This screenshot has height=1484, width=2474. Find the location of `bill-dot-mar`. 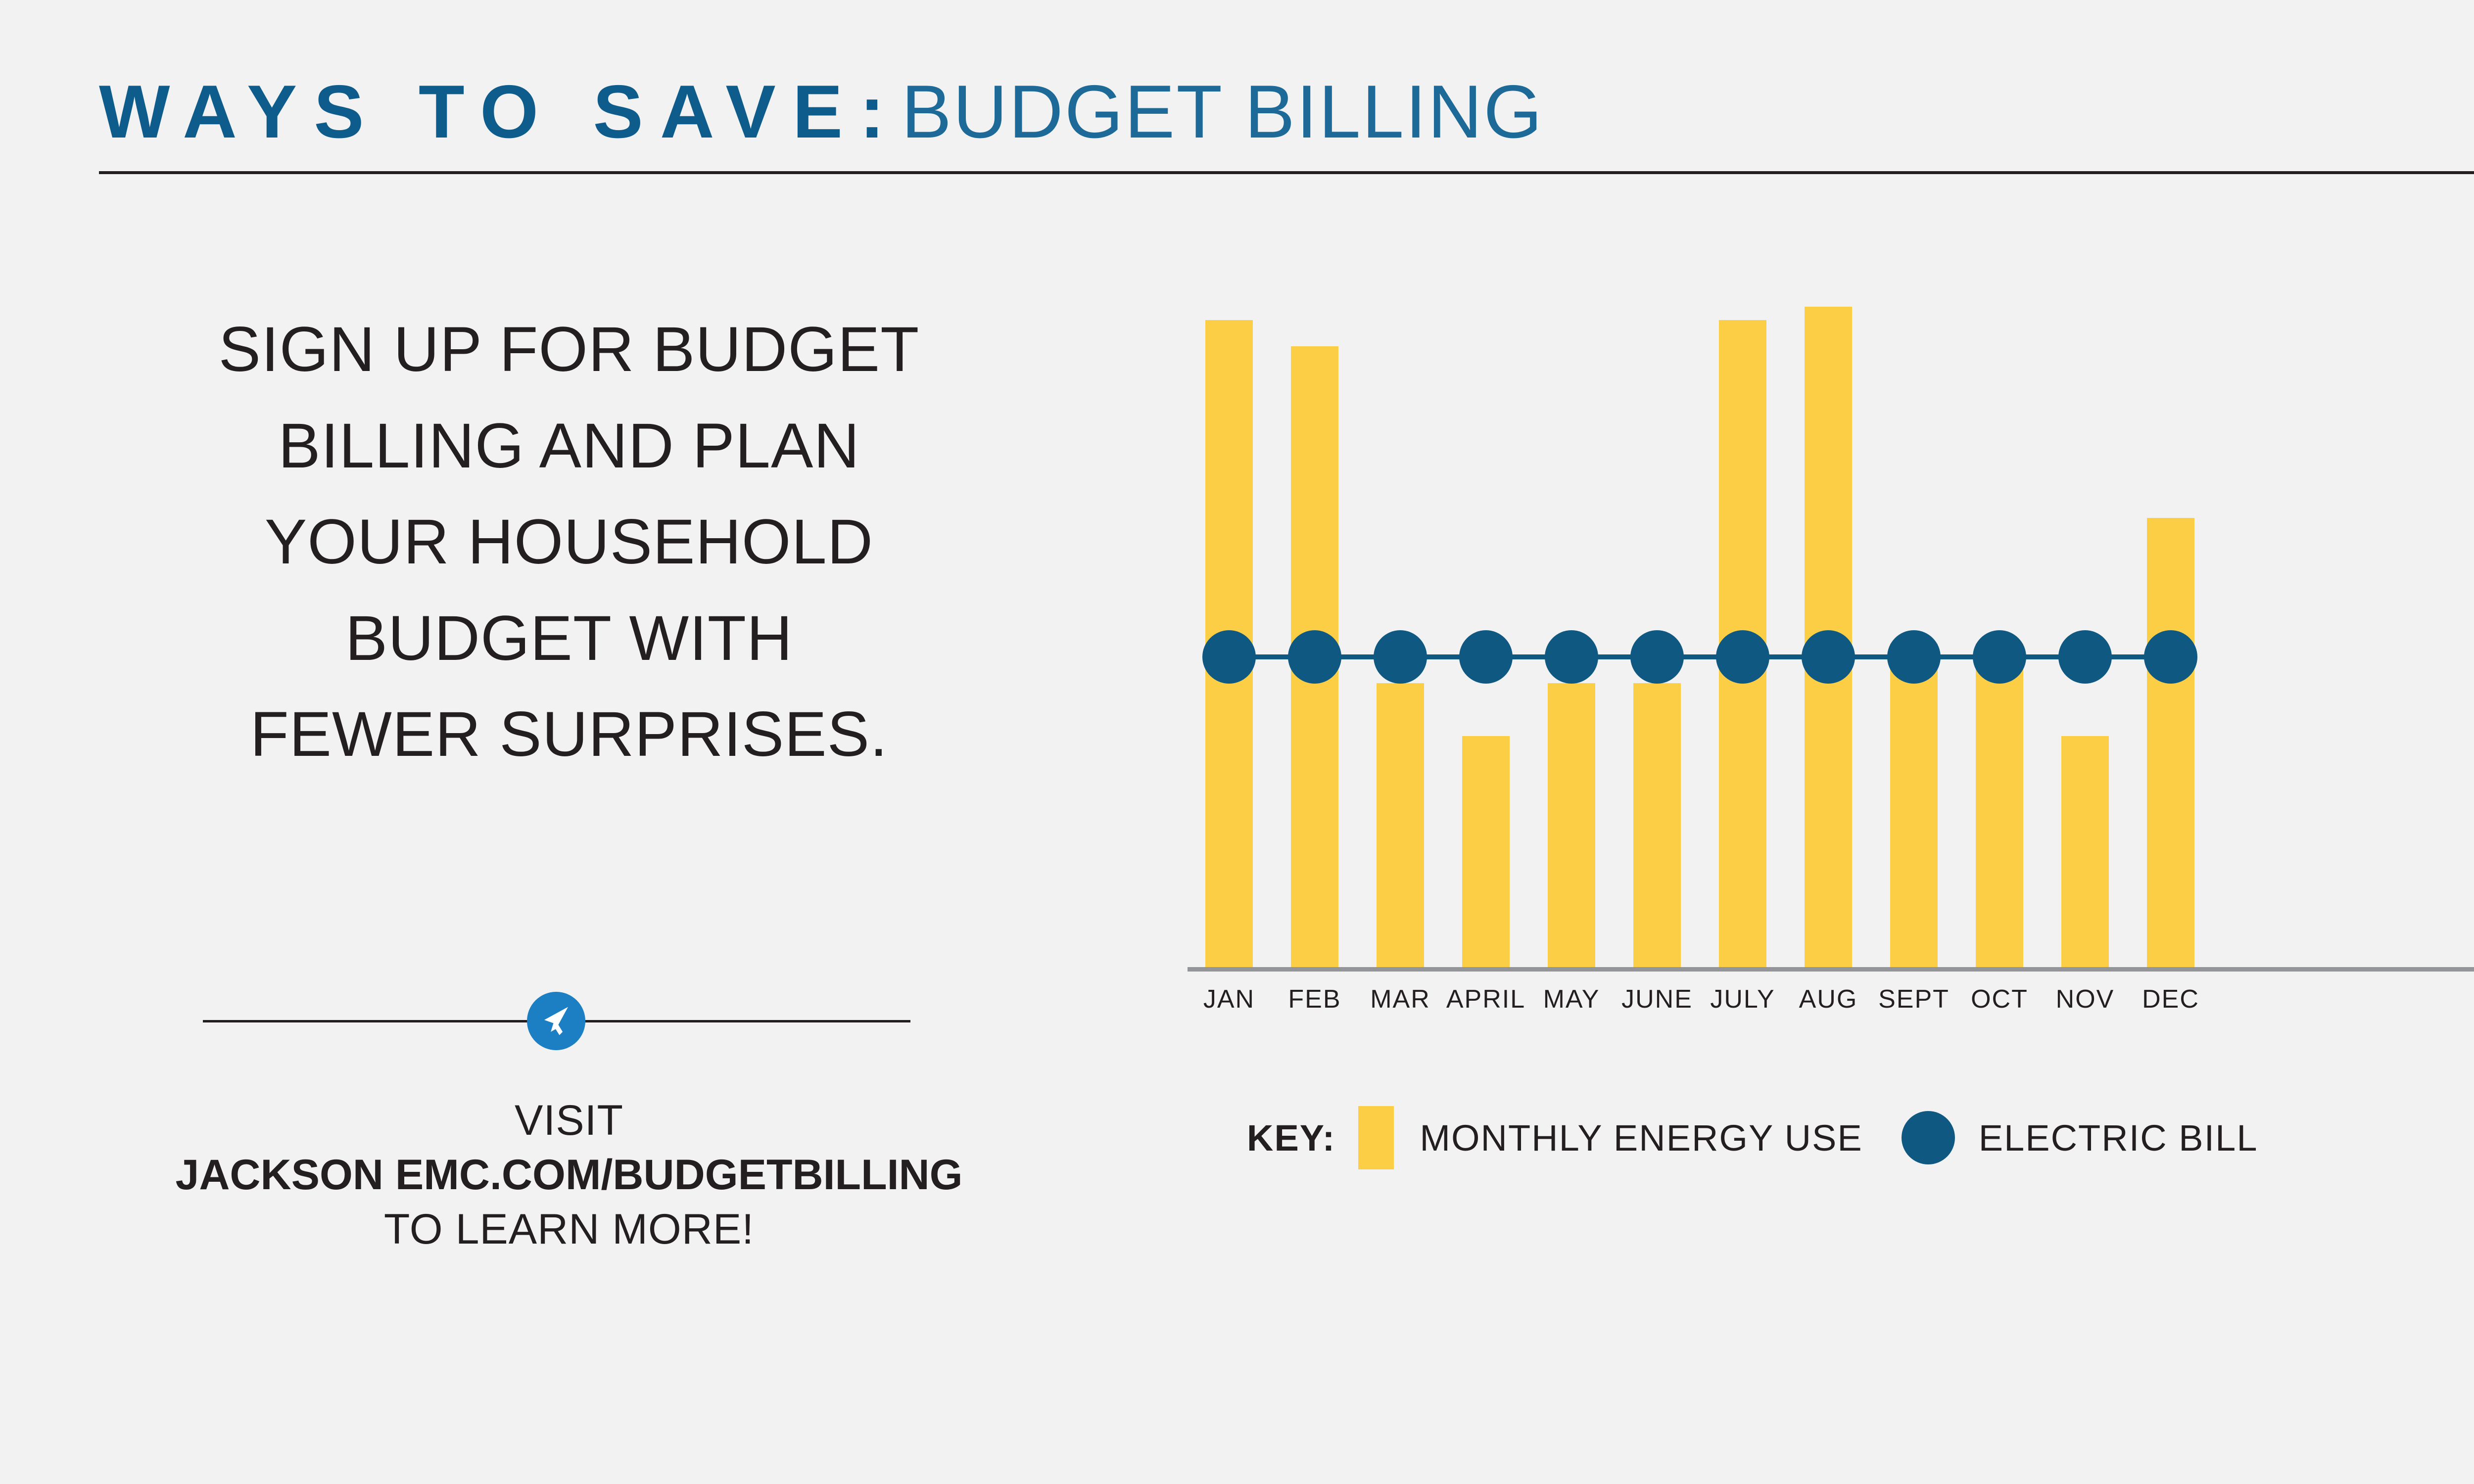

bill-dot-mar is located at coordinates (1400, 657).